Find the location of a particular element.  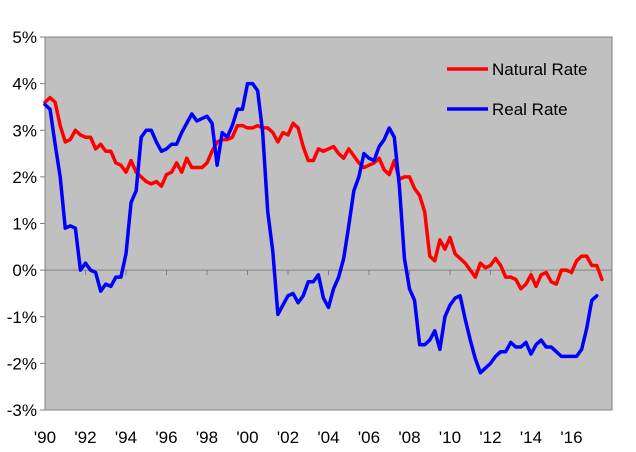

x-tick-label: '04 is located at coordinates (328, 437).